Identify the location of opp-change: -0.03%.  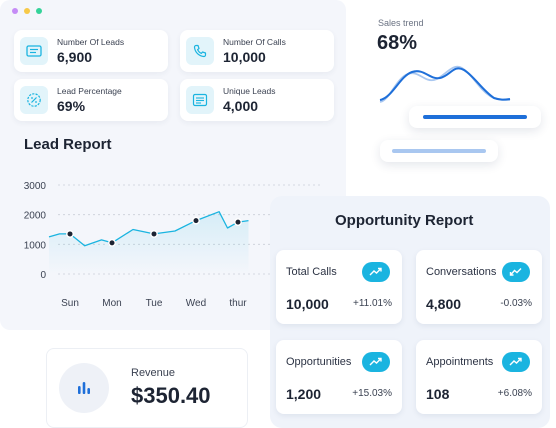
(516, 303).